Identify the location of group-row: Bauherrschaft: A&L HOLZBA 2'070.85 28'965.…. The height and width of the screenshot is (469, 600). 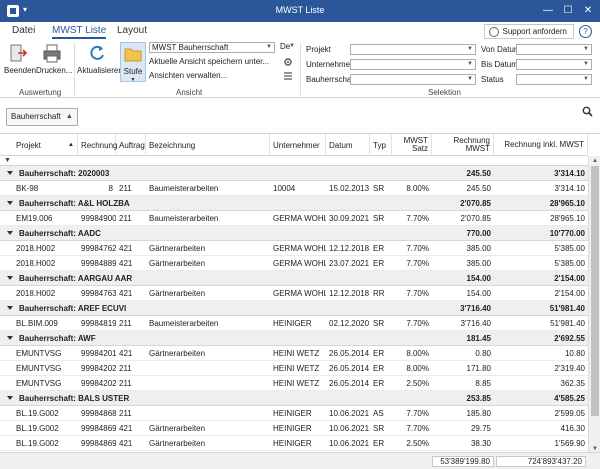
(294, 203).